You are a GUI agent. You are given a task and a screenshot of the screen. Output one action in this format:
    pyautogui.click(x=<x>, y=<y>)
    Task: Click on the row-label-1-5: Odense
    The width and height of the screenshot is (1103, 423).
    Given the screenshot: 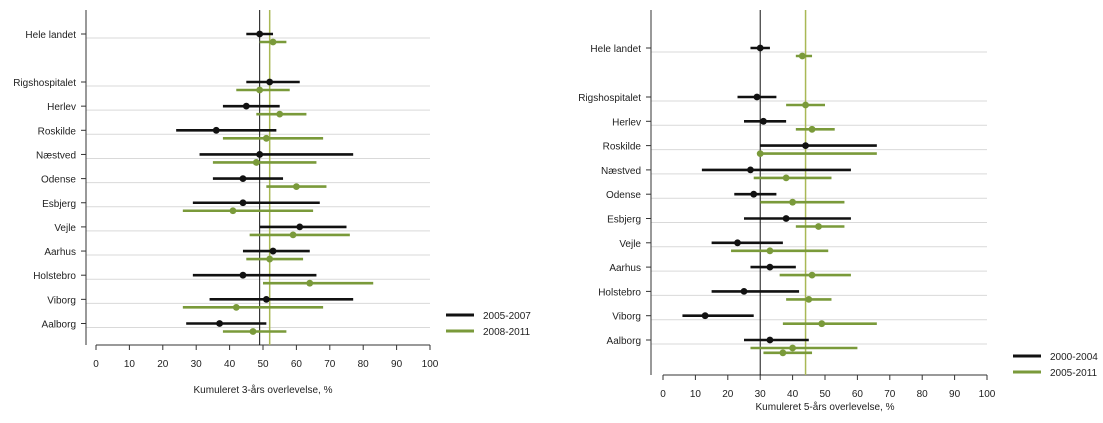 What is the action you would take?
    pyautogui.click(x=623, y=195)
    